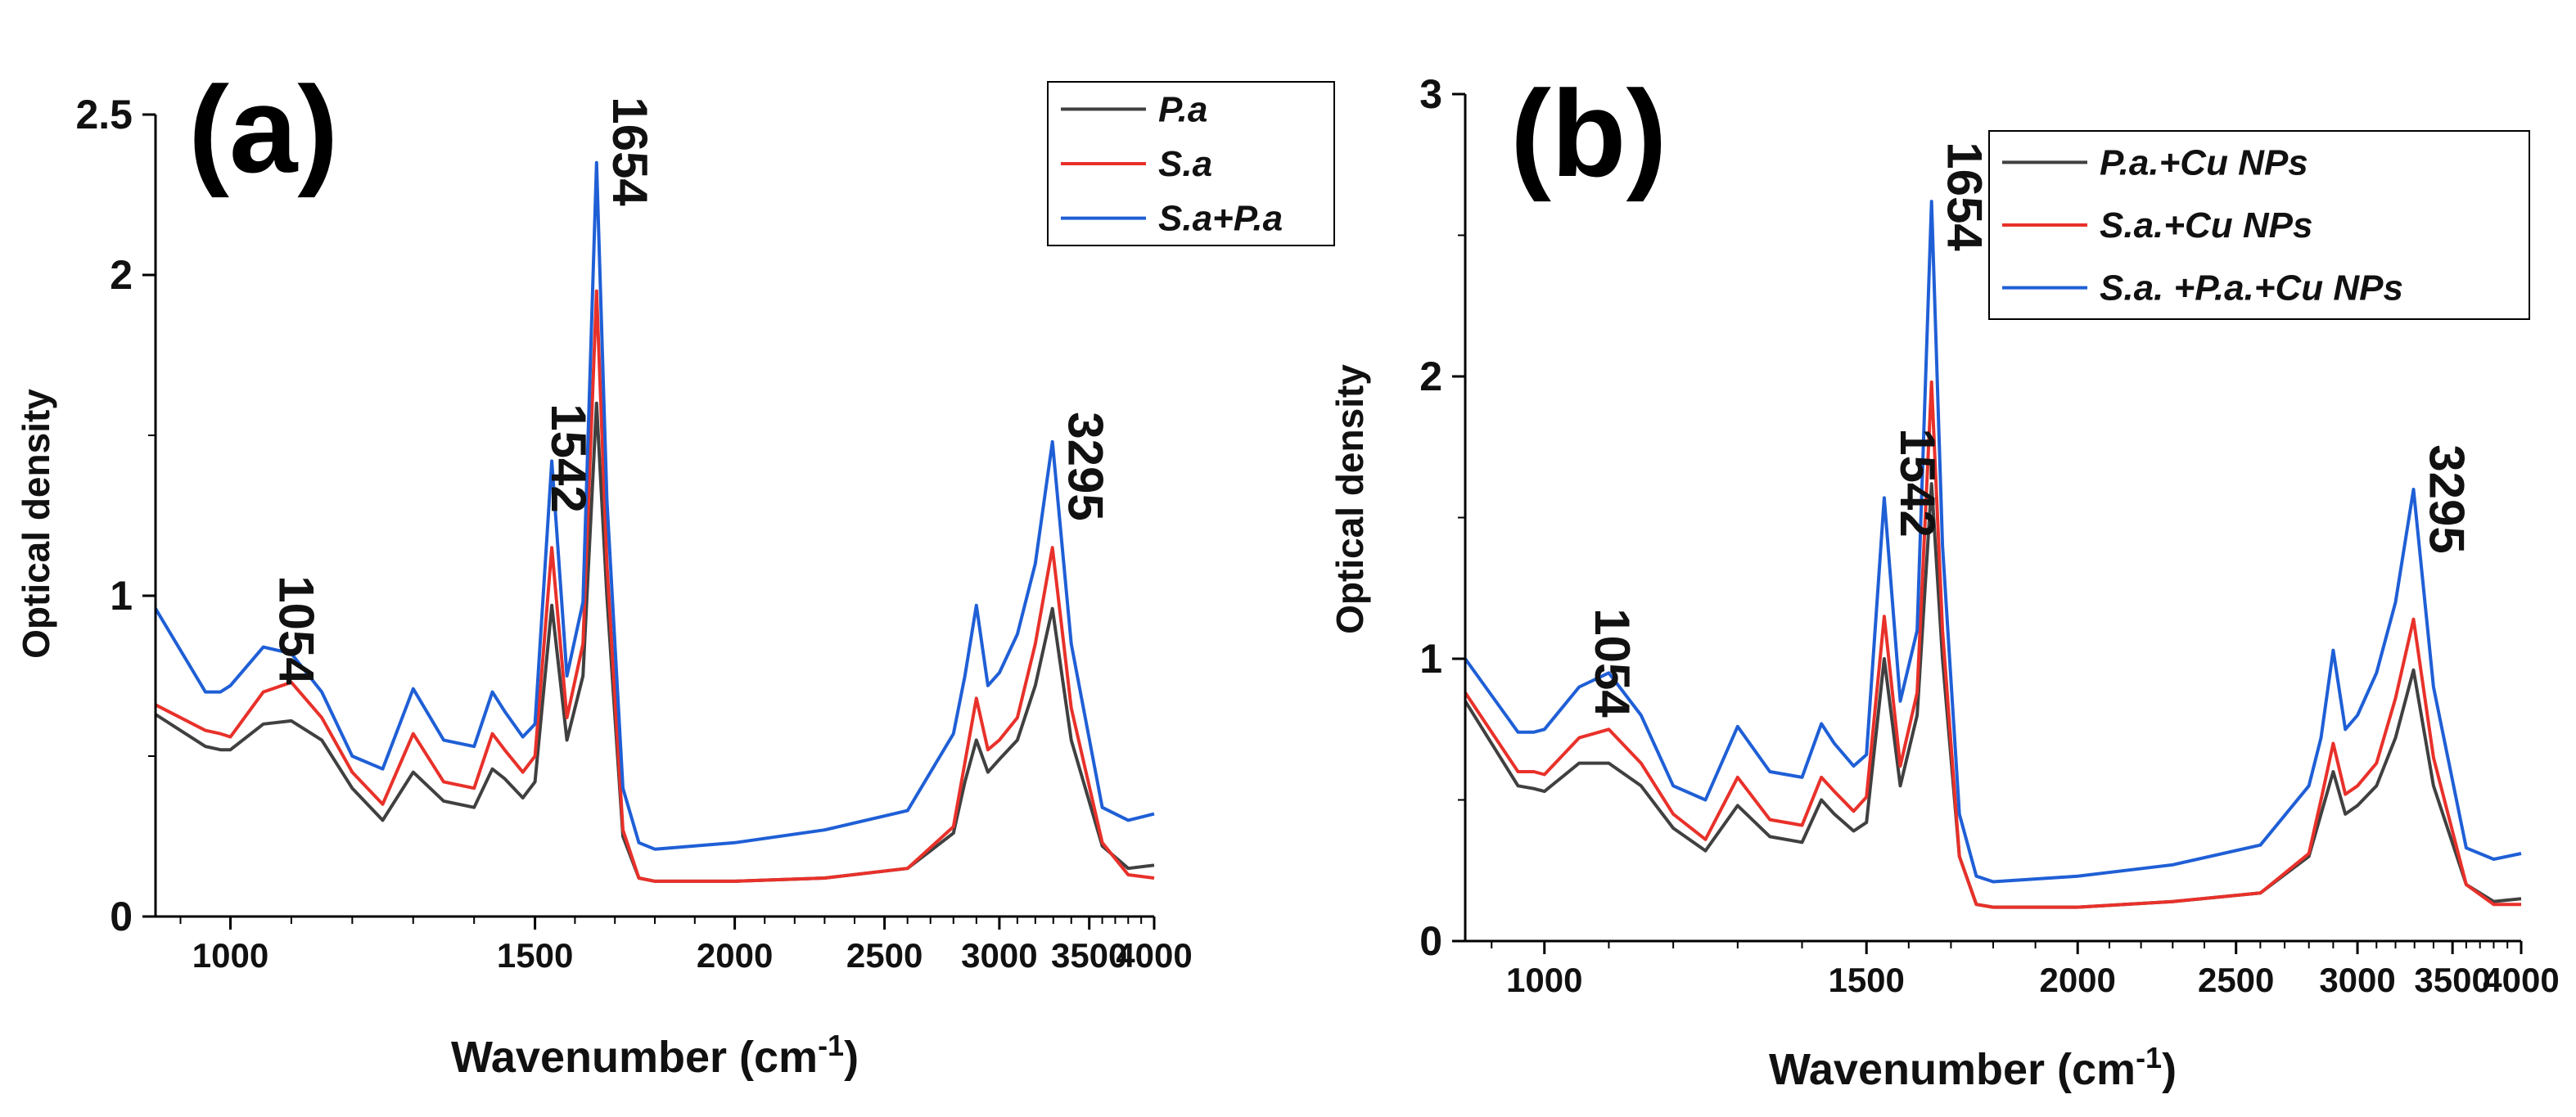 Image resolution: width=2576 pixels, height=1117 pixels. I want to click on y-tick-label: 2.5, so click(104, 114).